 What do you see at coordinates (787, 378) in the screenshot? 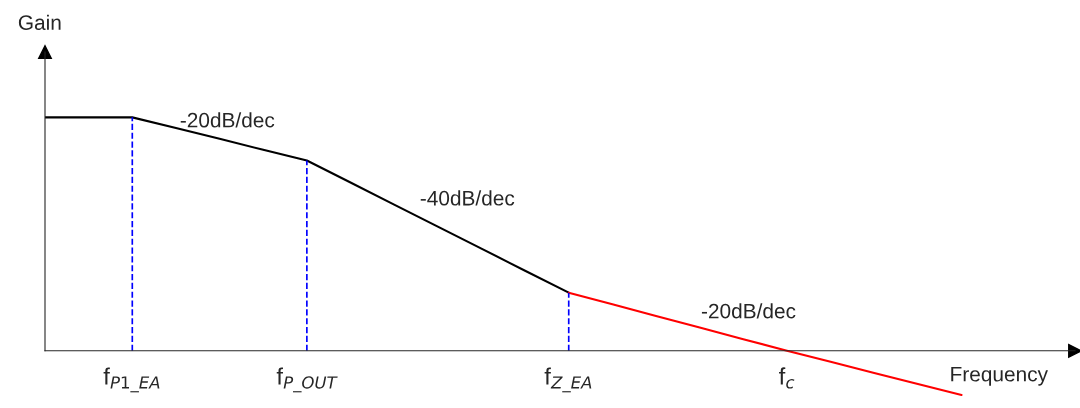
I see `x-tick-label: f$_{c}$` at bounding box center [787, 378].